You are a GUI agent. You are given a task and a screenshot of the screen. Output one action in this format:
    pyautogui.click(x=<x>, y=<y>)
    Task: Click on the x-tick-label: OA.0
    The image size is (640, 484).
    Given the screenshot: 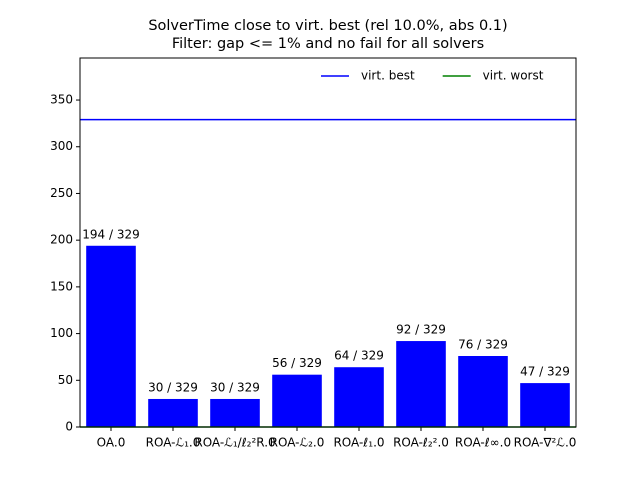 What is the action you would take?
    pyautogui.click(x=111, y=443)
    